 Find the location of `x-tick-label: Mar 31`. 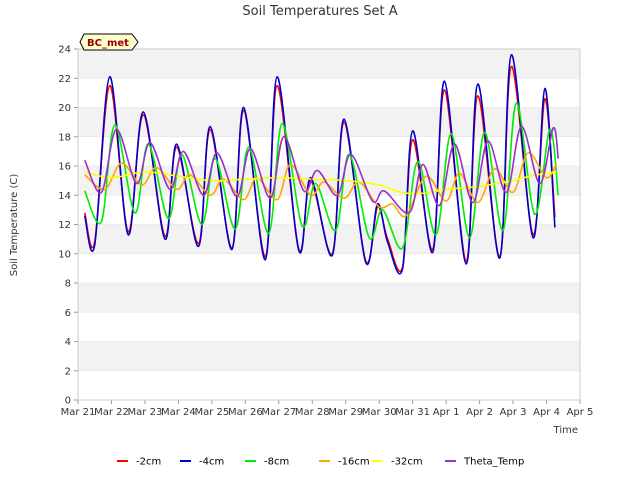

x-tick-label: Mar 31 is located at coordinates (412, 412).